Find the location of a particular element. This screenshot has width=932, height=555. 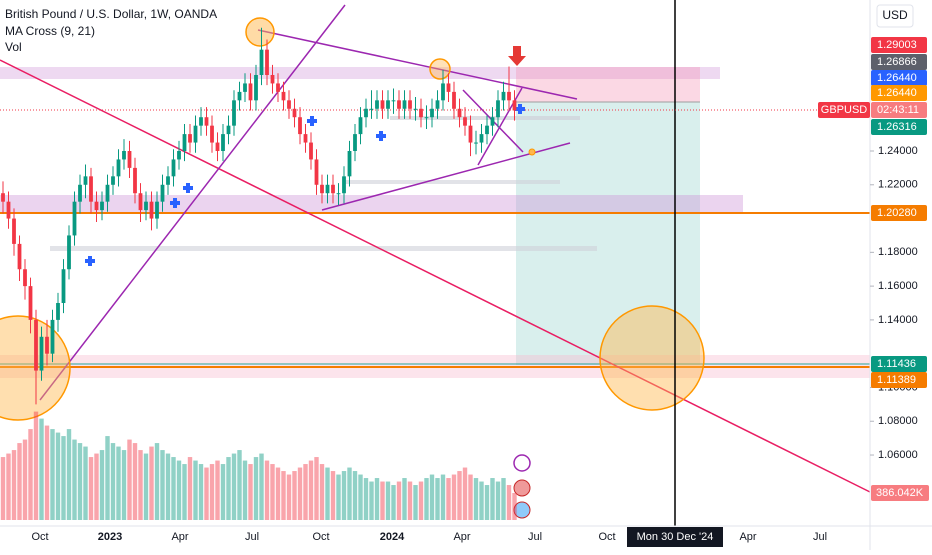

y-tick-label: 1.18000 is located at coordinates (898, 252).